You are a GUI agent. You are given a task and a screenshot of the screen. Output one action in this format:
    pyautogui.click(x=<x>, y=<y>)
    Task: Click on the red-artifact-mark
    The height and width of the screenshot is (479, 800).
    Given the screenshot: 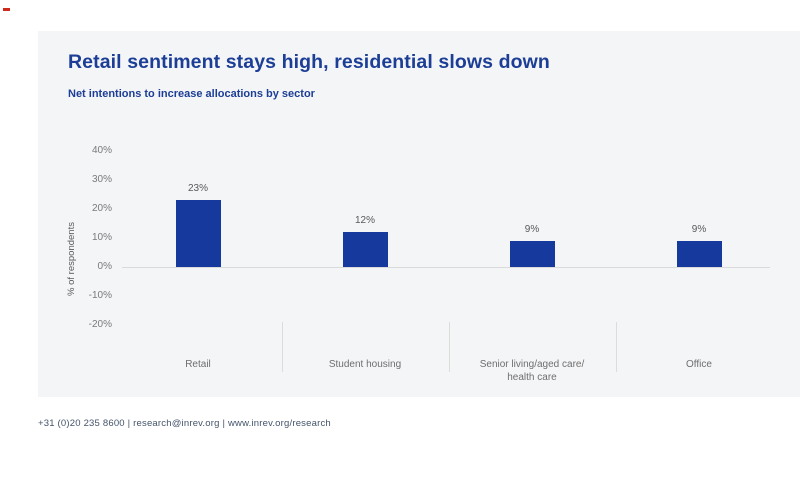 What is the action you would take?
    pyautogui.click(x=6, y=9)
    